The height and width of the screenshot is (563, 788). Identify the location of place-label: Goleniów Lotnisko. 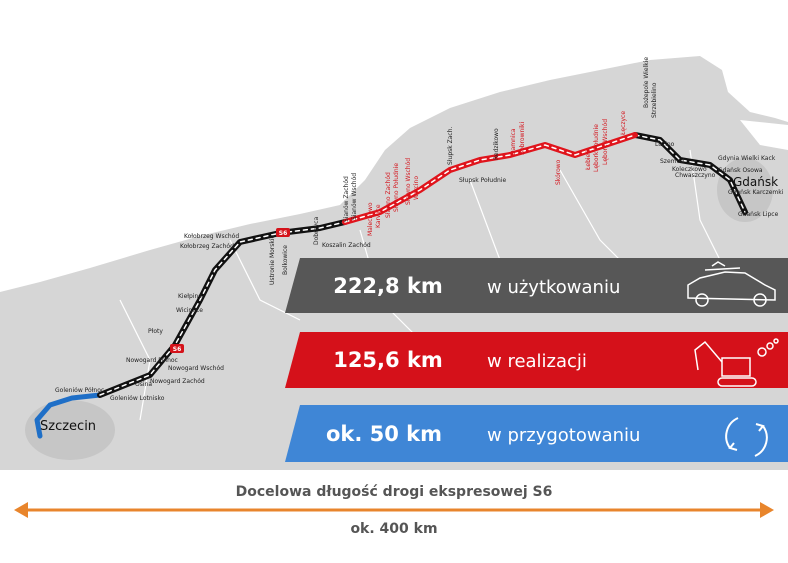
(137, 398).